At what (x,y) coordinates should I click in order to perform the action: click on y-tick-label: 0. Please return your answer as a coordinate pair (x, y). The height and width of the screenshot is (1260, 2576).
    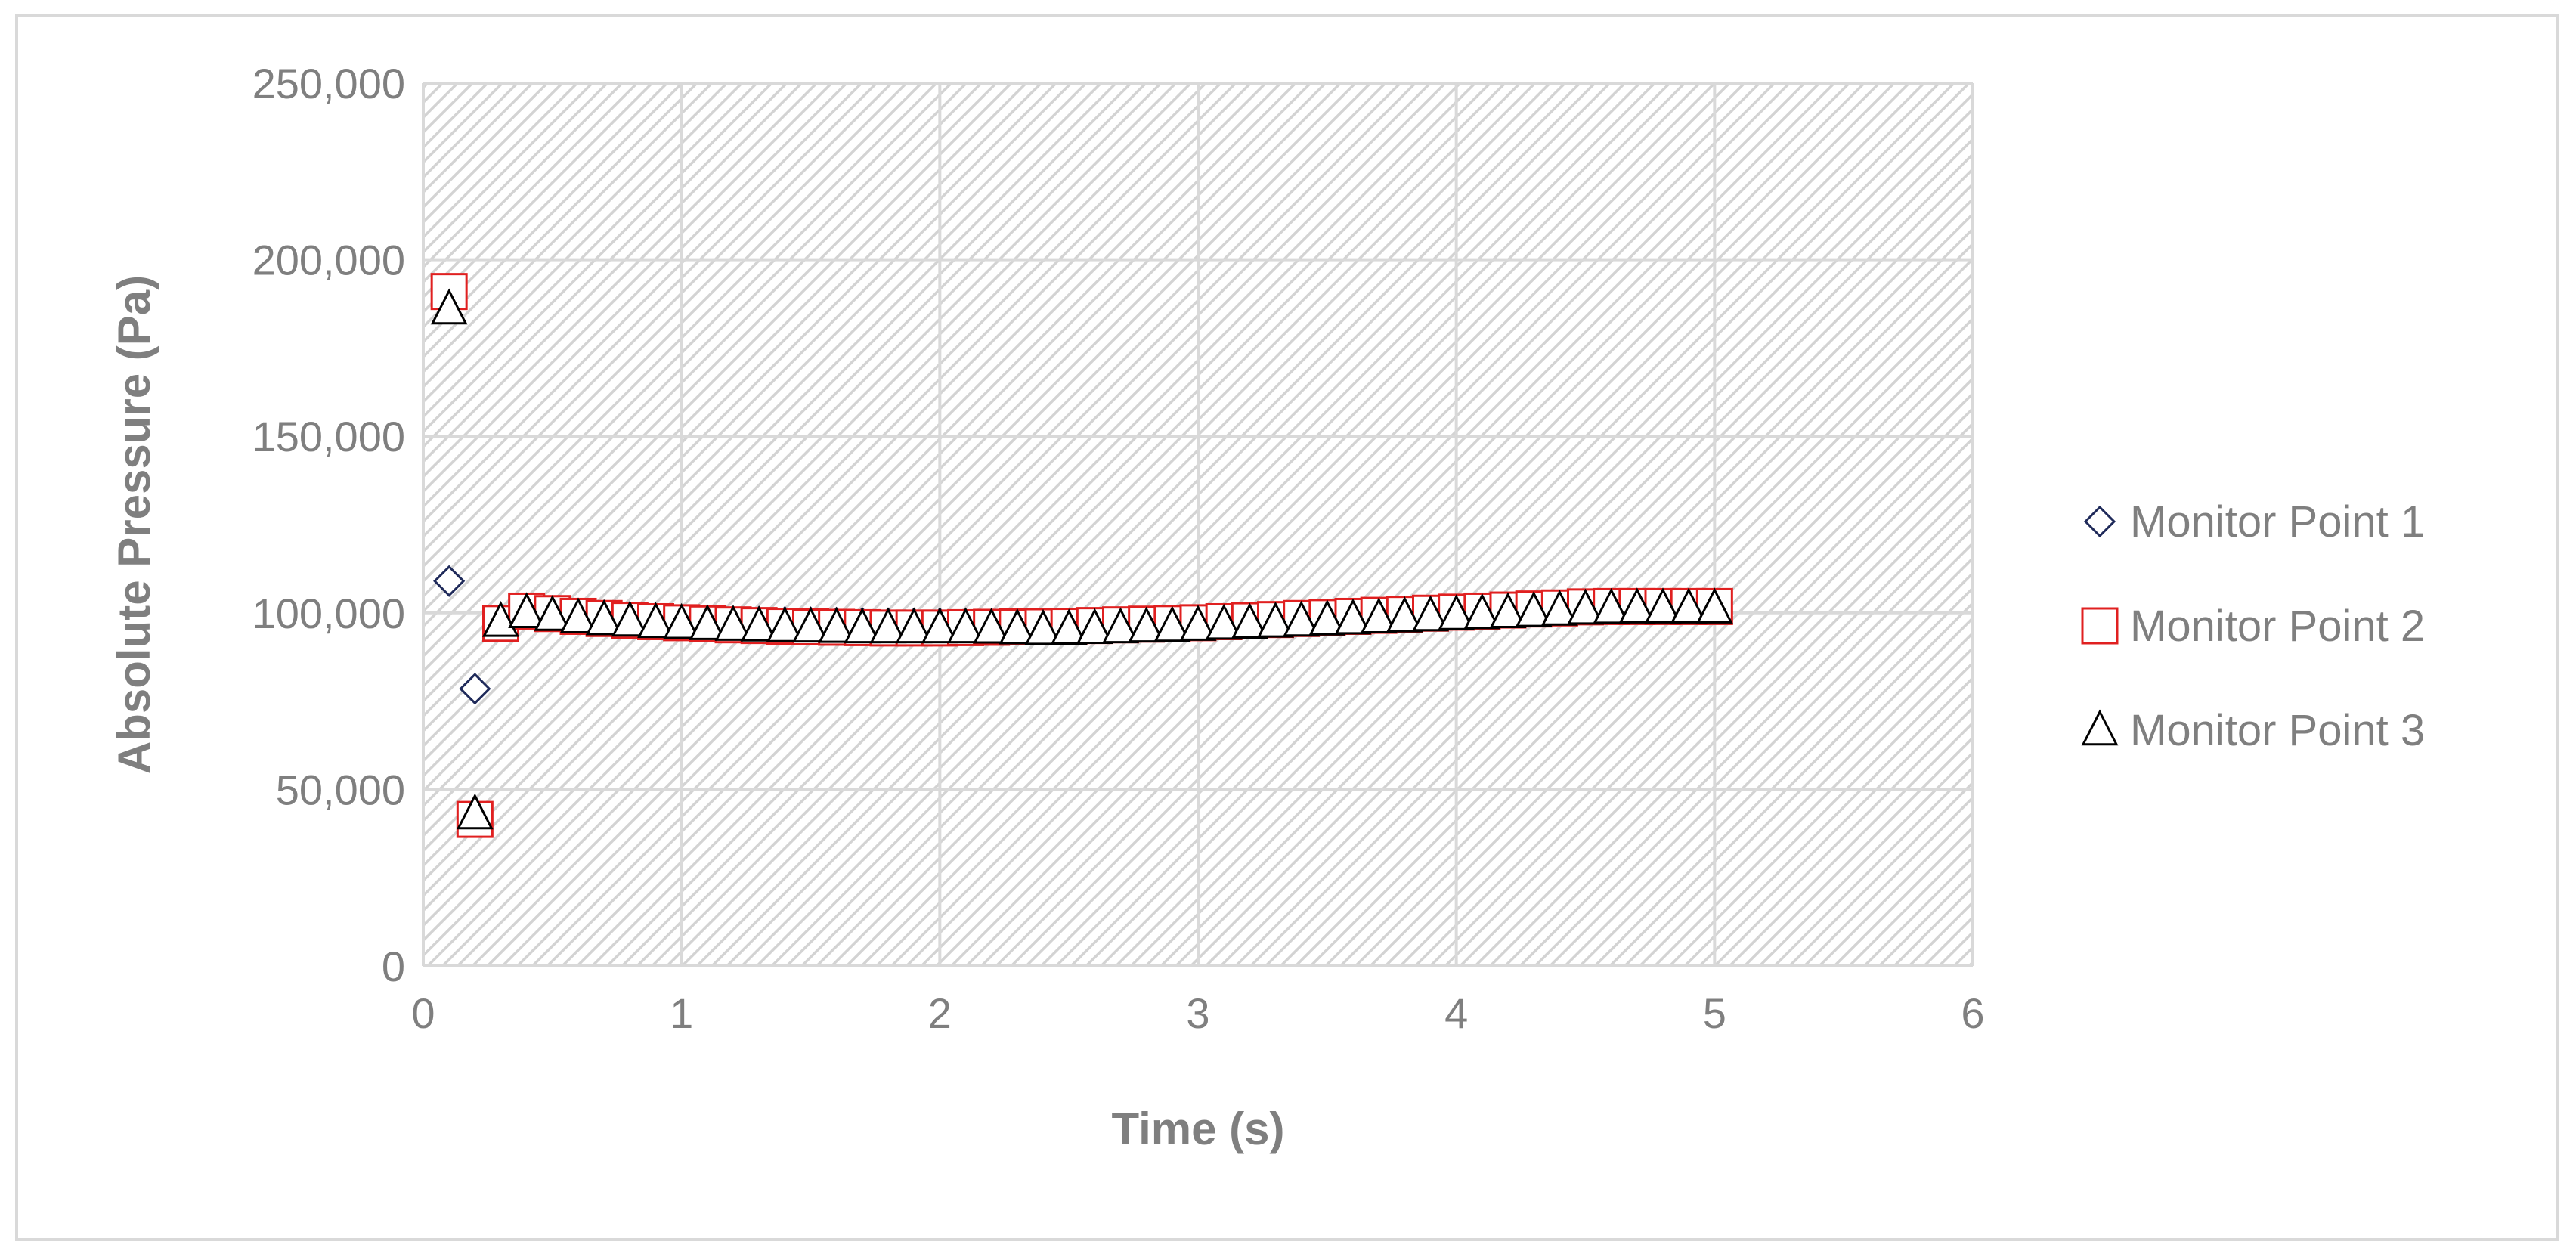
    Looking at the image, I should click on (393, 966).